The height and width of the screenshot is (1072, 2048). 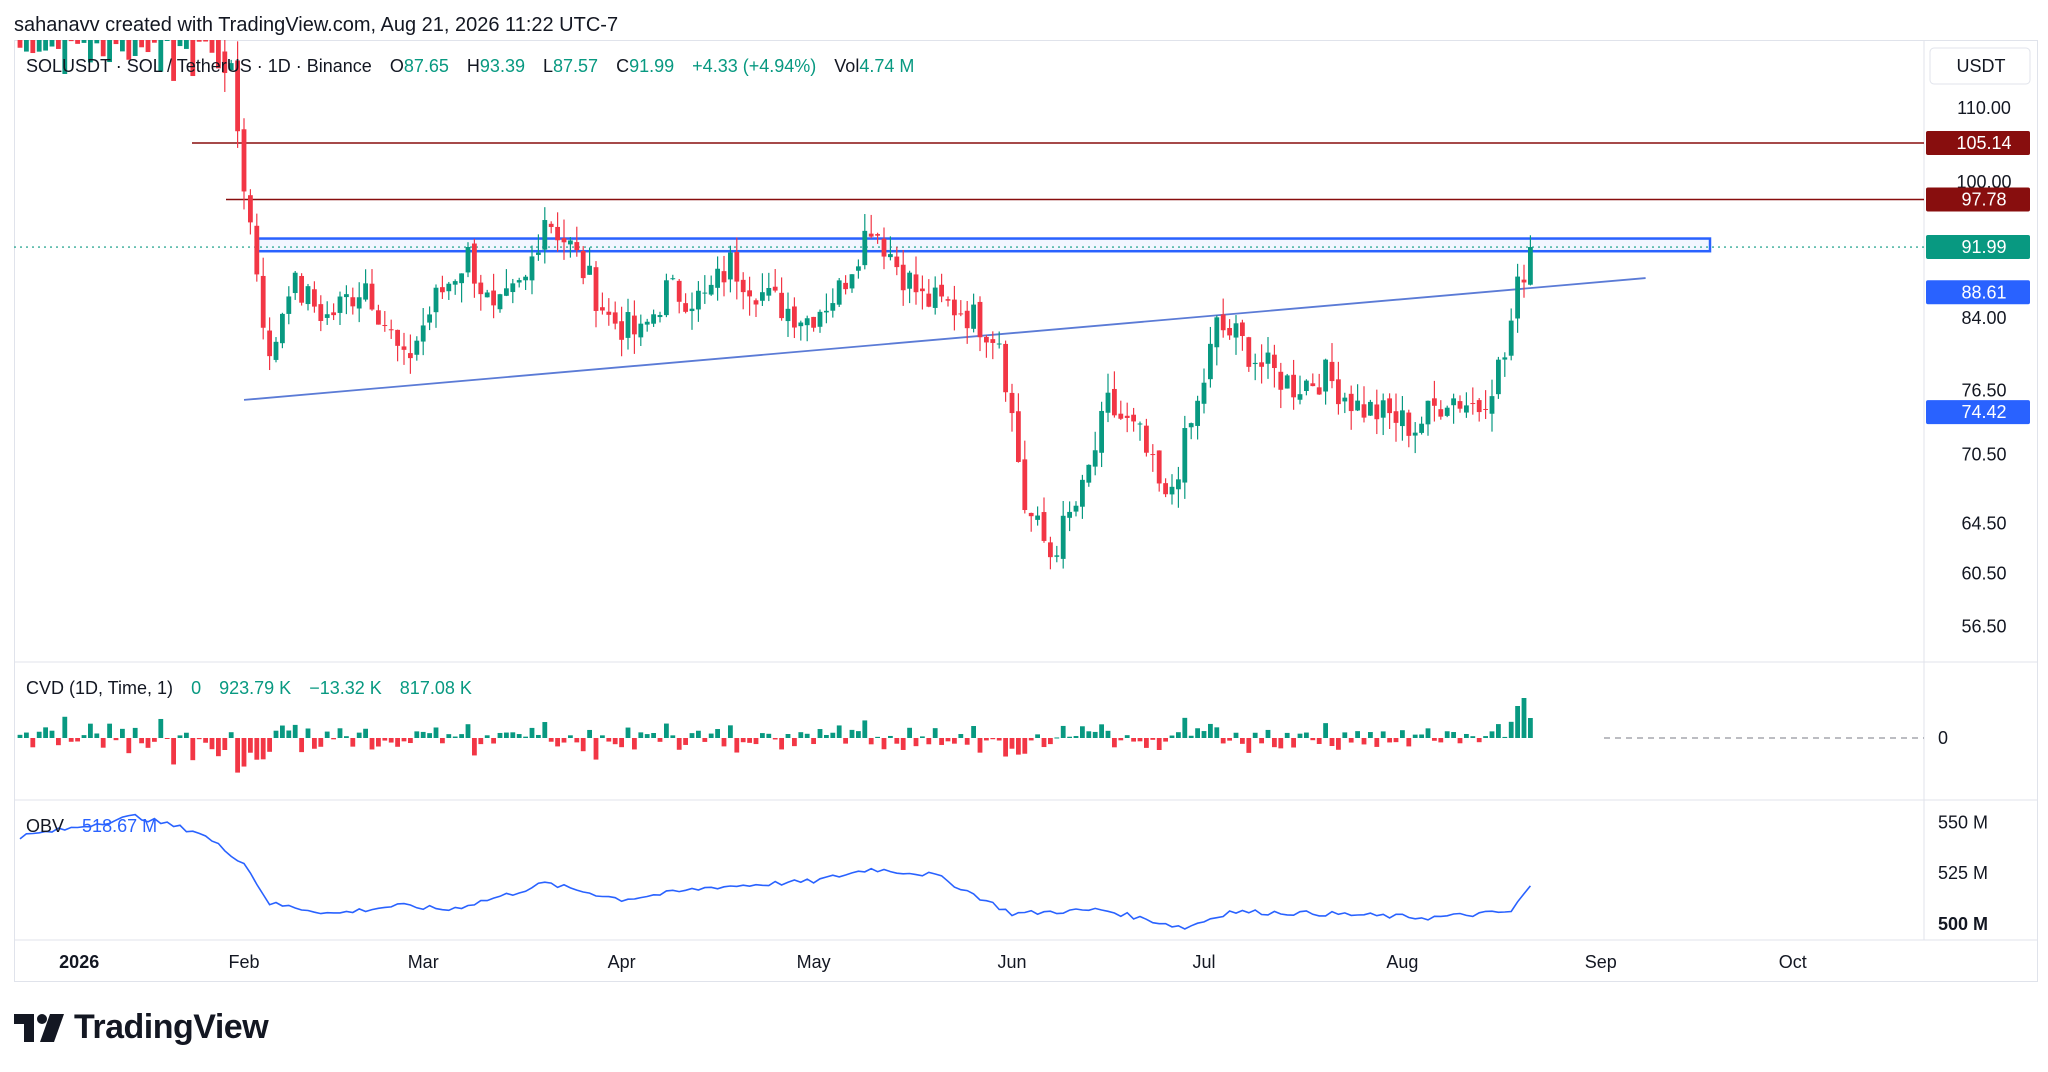 I want to click on price-badge-label-3: 88.61, so click(x=1983, y=292).